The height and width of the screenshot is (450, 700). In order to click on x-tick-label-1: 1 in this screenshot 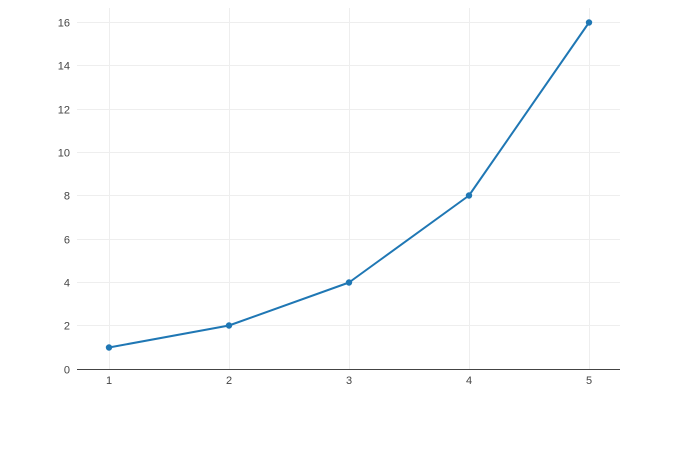, I will do `click(109, 381)`.